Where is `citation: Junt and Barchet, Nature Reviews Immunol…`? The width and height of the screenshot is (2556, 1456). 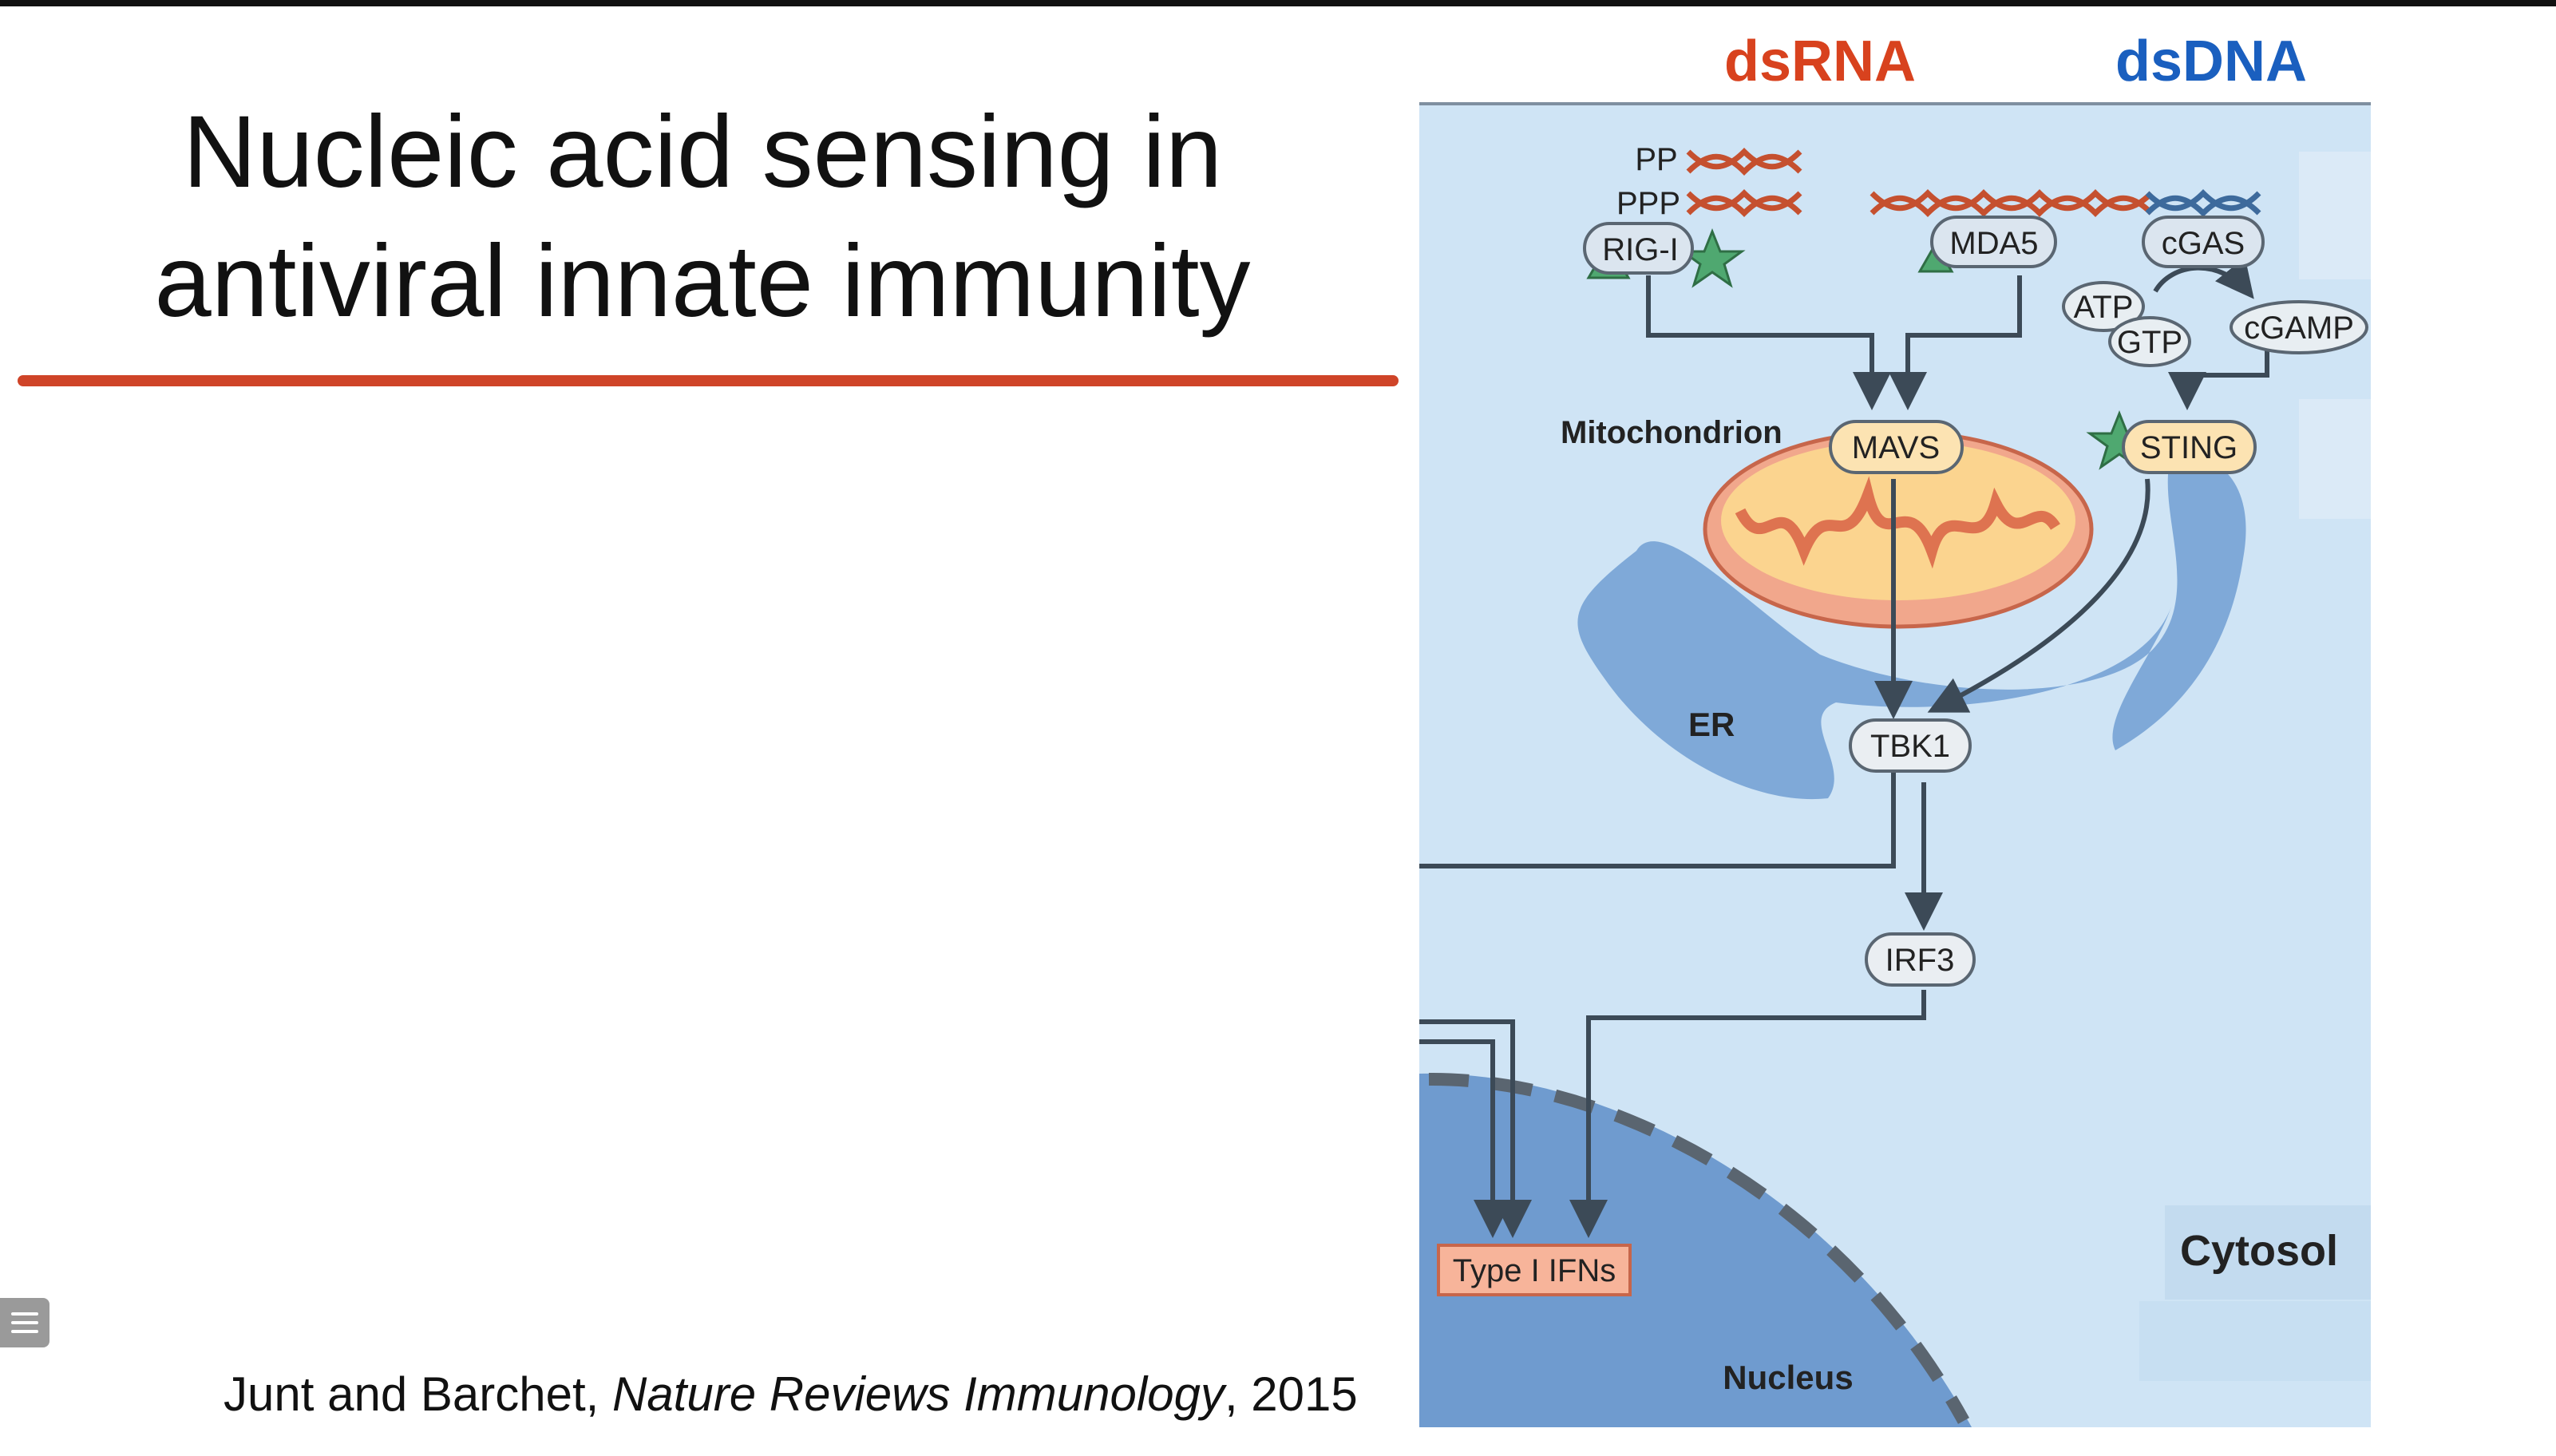
citation: Junt and Barchet, Nature Reviews Immunol… is located at coordinates (791, 1394).